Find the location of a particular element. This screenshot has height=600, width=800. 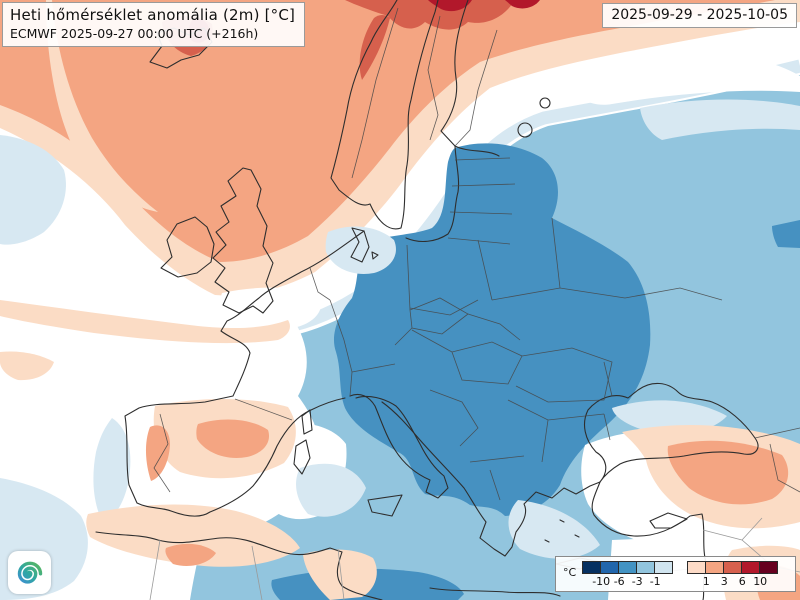

site-logo is located at coordinates (29, 572).